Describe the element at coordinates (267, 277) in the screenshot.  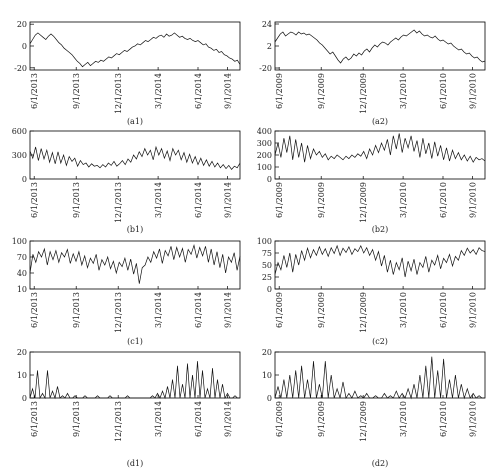
I see `y-tick-label: 25` at that location.